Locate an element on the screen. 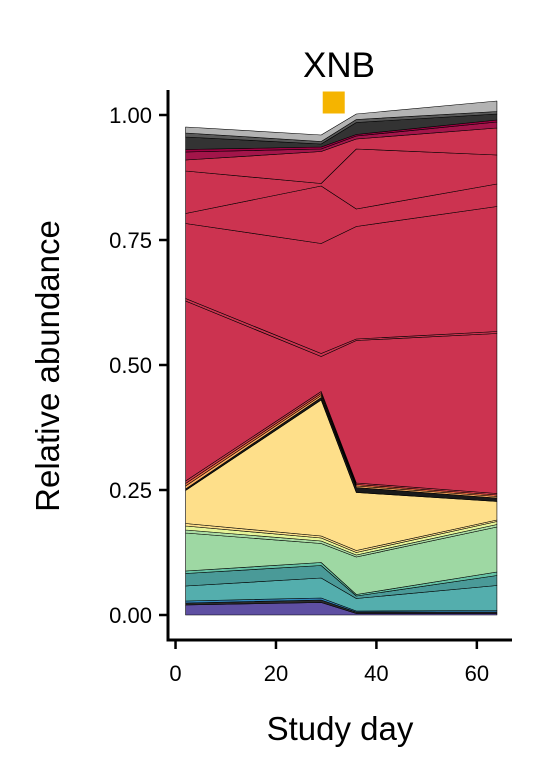 This screenshot has height=779, width=540. y-tick-label: 1.00 is located at coordinates (130, 115).